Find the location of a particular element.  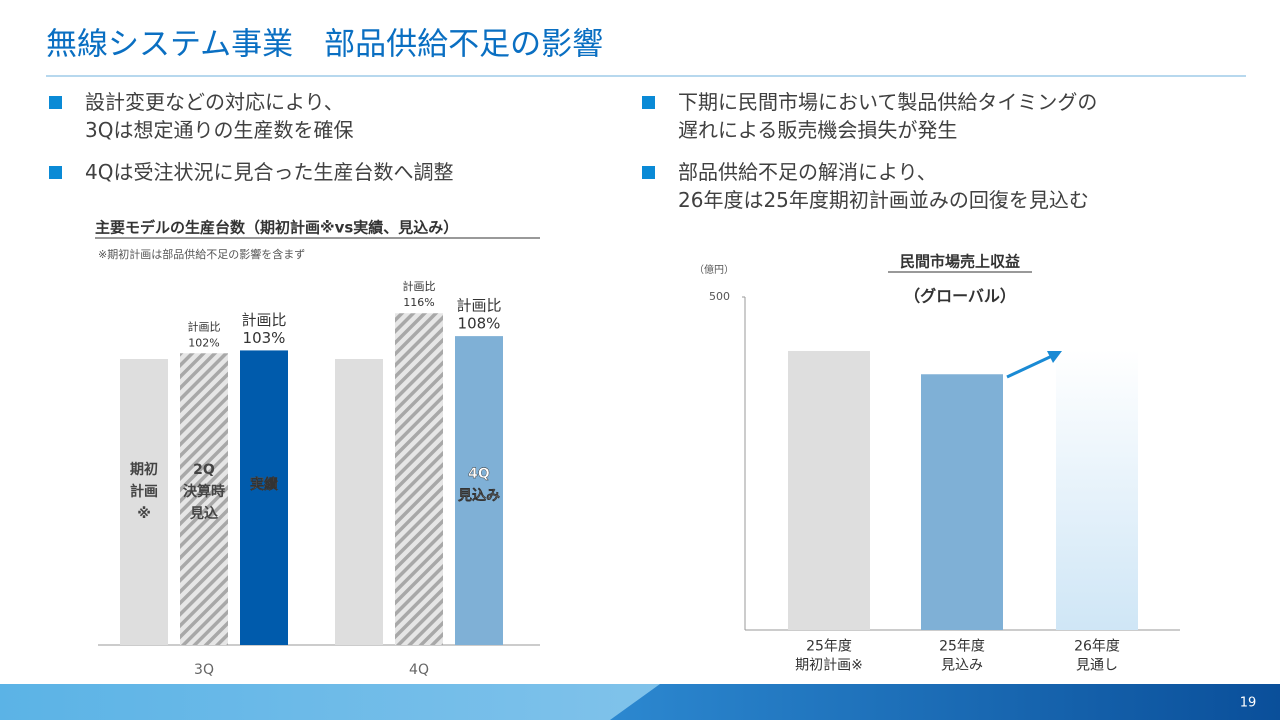

x-tick-label: 25年度見込み is located at coordinates (962, 656).